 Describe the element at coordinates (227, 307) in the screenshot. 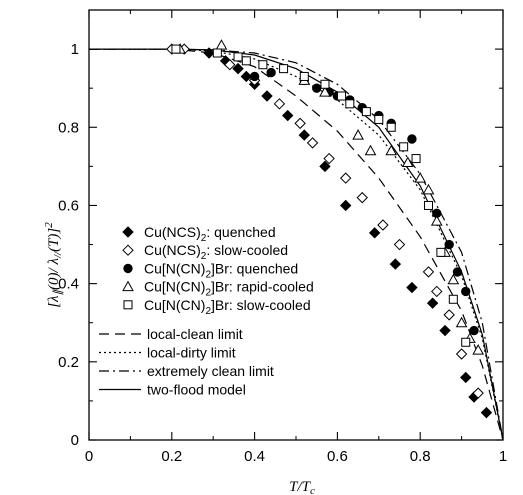

I see `legend-label-5: Cu[N(CN)2]Br: slow-cooled` at that location.